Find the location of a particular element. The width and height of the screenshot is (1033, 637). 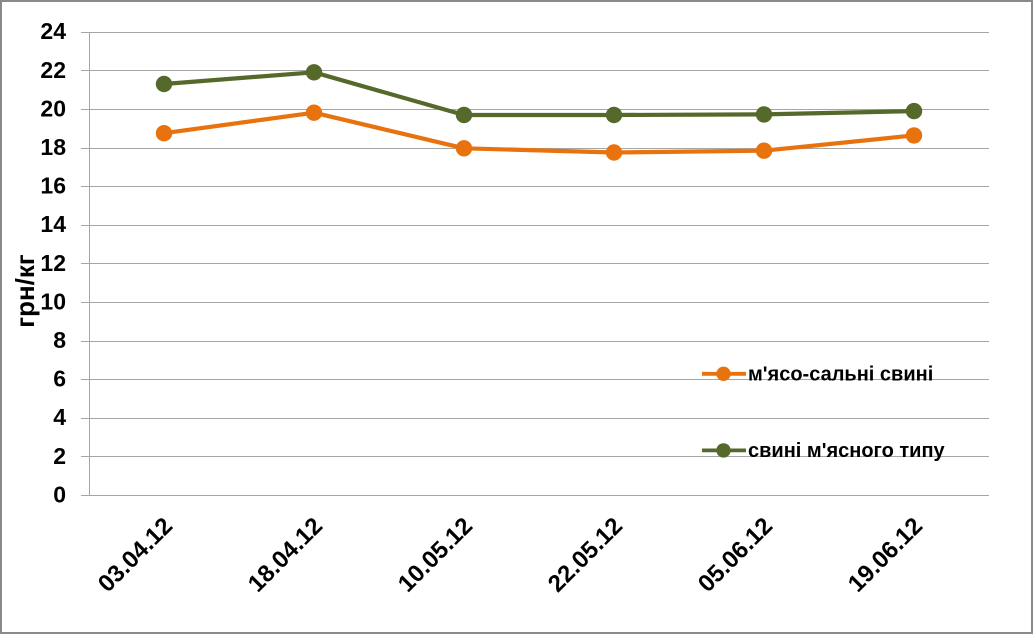

svg-text: 6 is located at coordinates (59, 379).